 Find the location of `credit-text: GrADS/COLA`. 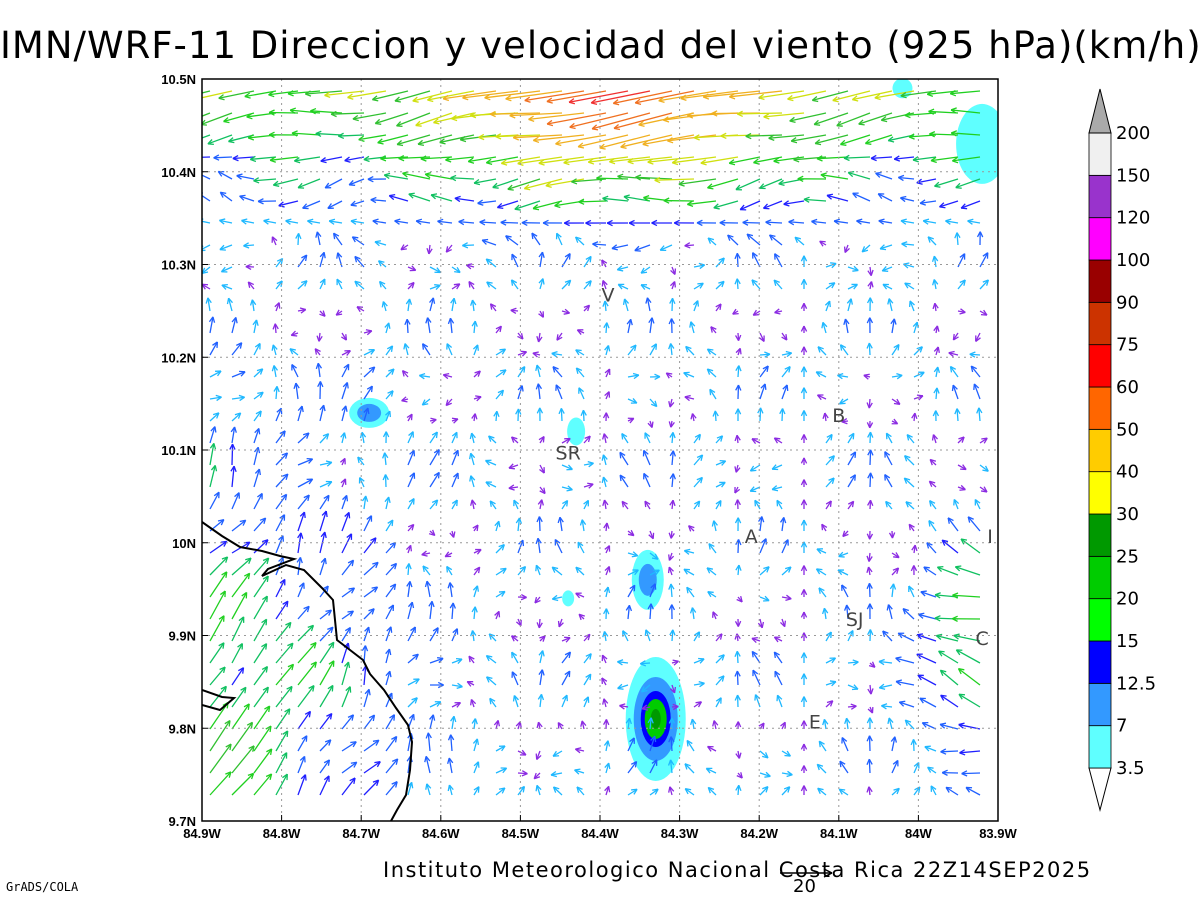

credit-text: GrADS/COLA is located at coordinates (42, 887).